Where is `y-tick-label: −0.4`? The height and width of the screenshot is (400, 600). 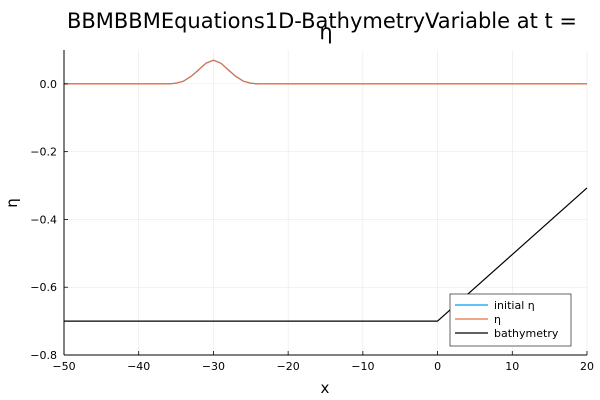 y-tick-label: −0.4 is located at coordinates (43, 219).